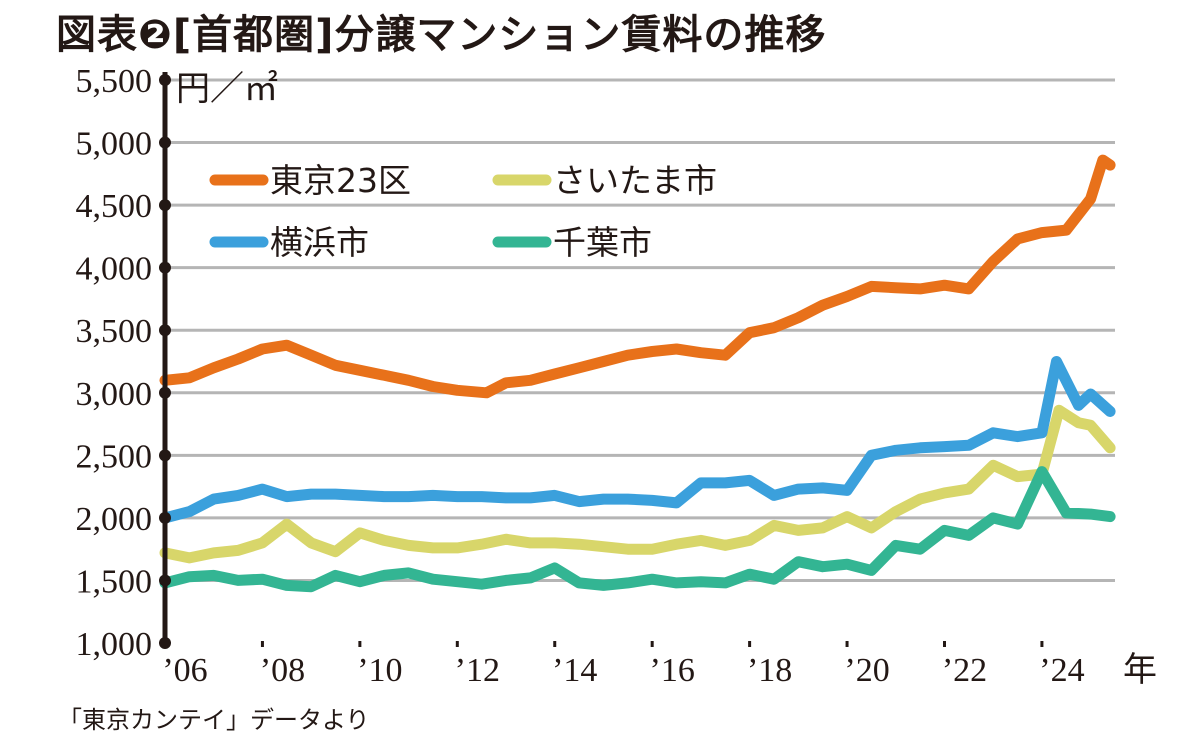  Describe the element at coordinates (602, 242) in the screenshot. I see `legend-label: 千葉市` at that location.